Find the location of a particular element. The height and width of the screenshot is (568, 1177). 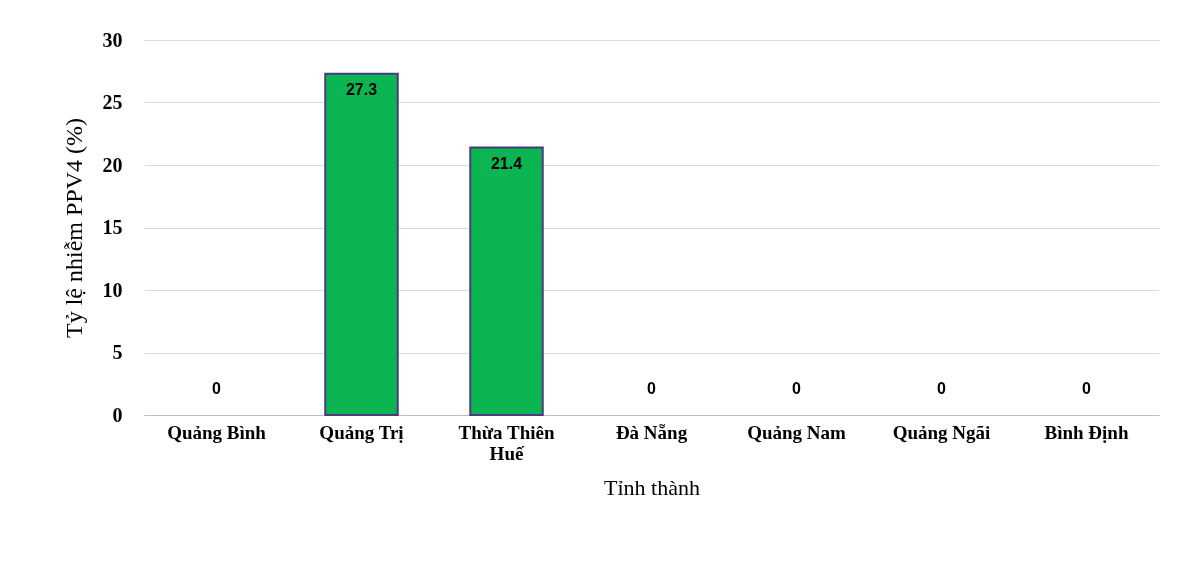

x-tick-label: Đà Nẵng is located at coordinates (651, 432).